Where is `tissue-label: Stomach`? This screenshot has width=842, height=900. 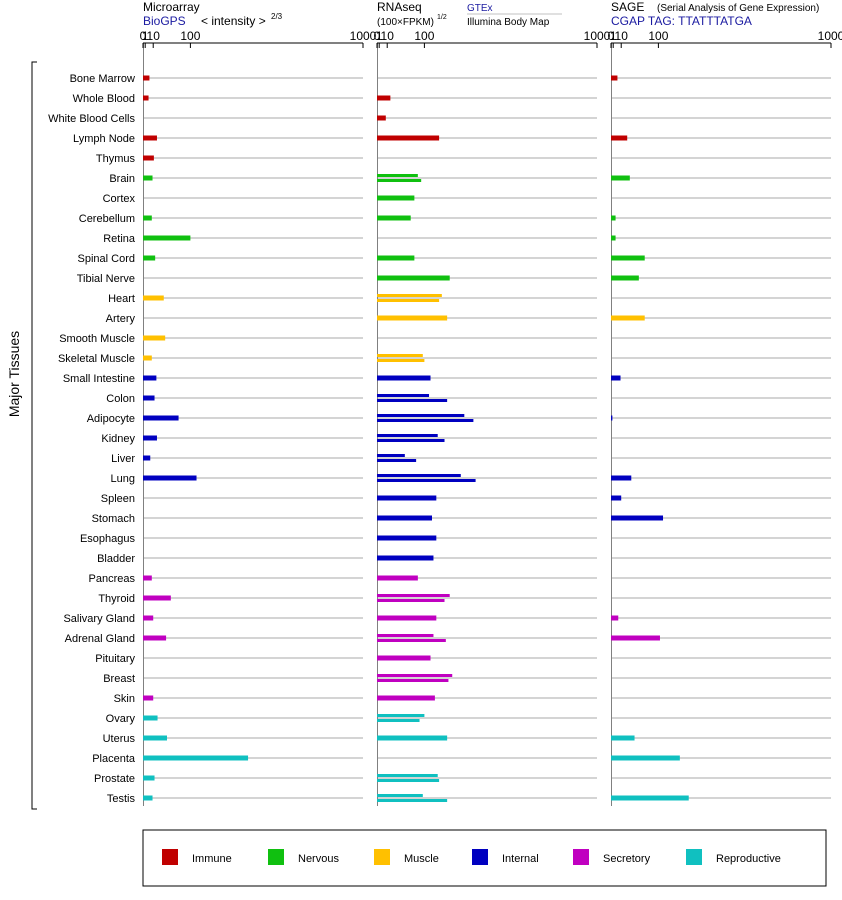 tissue-label: Stomach is located at coordinates (113, 519).